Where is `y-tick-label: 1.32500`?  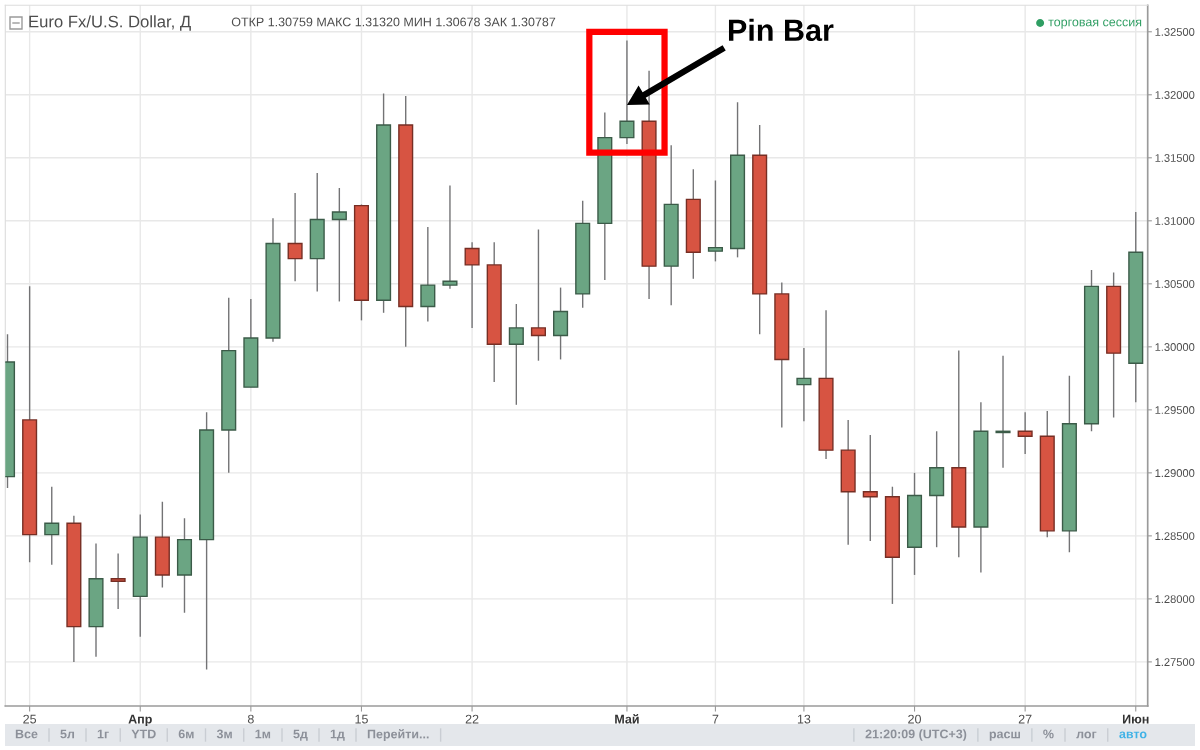 y-tick-label: 1.32500 is located at coordinates (1175, 32).